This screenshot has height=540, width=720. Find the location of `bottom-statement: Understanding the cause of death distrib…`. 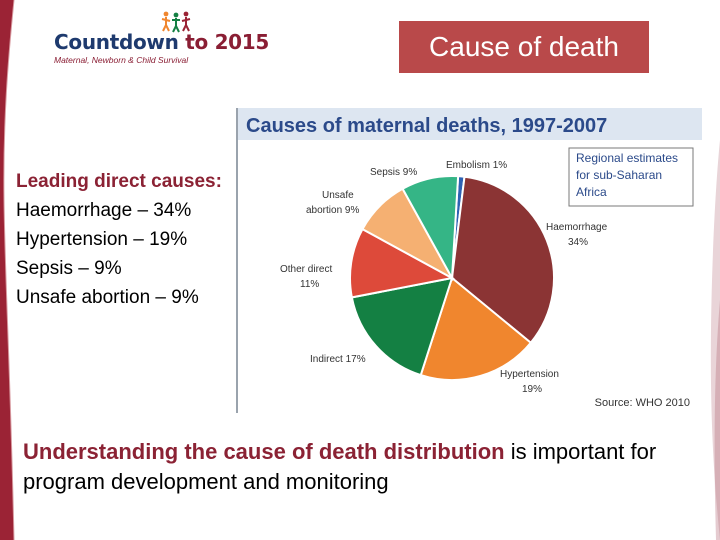

bottom-statement: Understanding the cause of death distrib… is located at coordinates (358, 467).